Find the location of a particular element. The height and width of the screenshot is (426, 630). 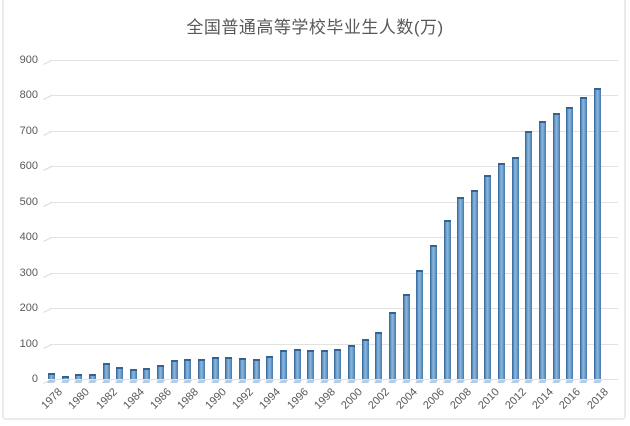

x-tick-label-2018: 2018 is located at coordinates (597, 399).